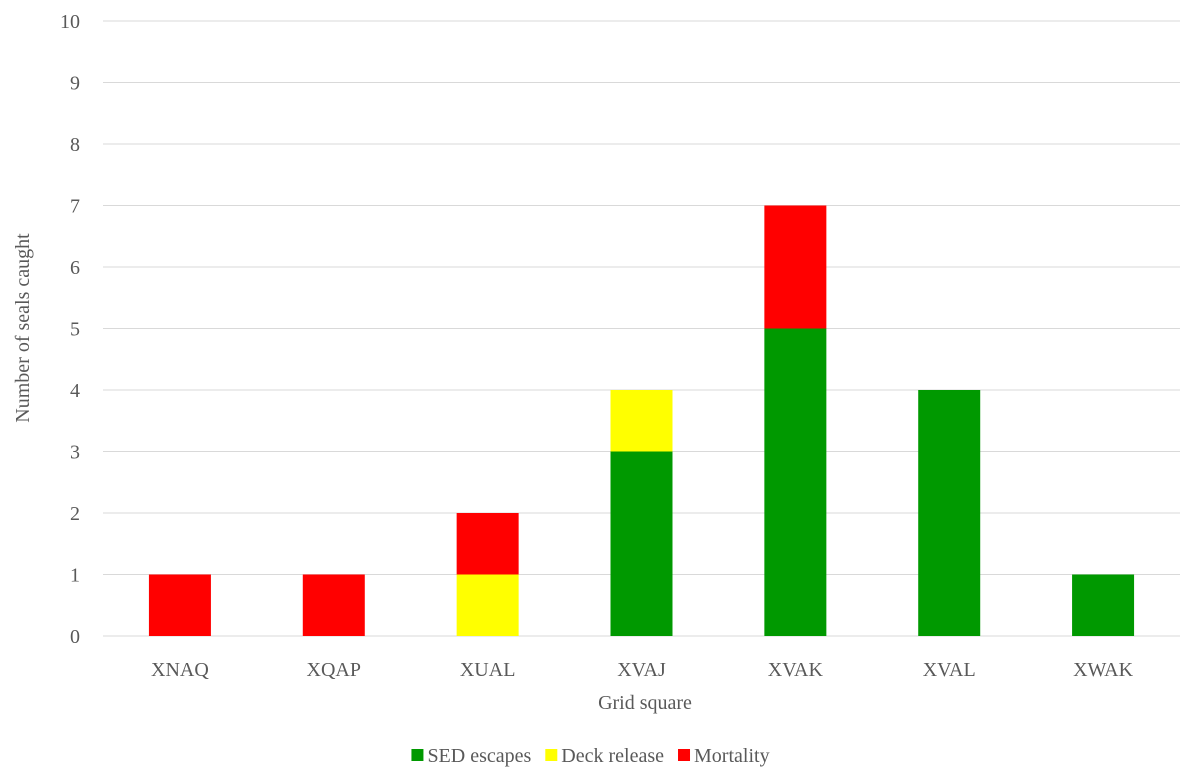  Describe the element at coordinates (75, 268) in the screenshot. I see `y-tick-label: 6` at that location.